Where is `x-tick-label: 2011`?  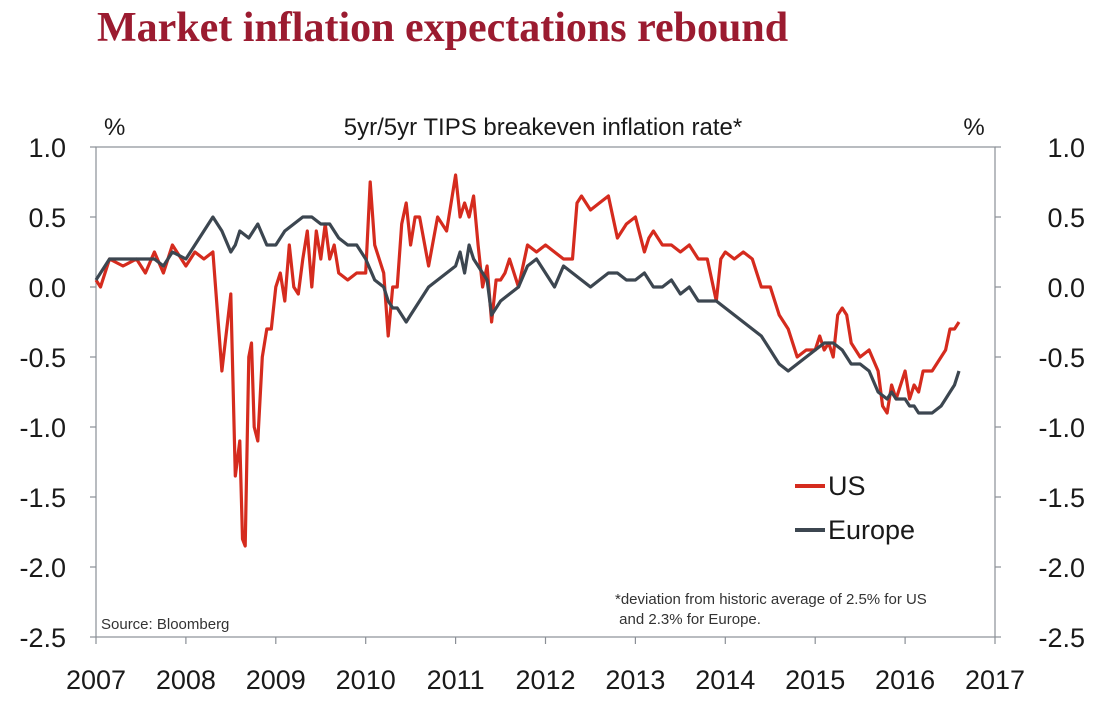
x-tick-label: 2011 is located at coordinates (456, 680).